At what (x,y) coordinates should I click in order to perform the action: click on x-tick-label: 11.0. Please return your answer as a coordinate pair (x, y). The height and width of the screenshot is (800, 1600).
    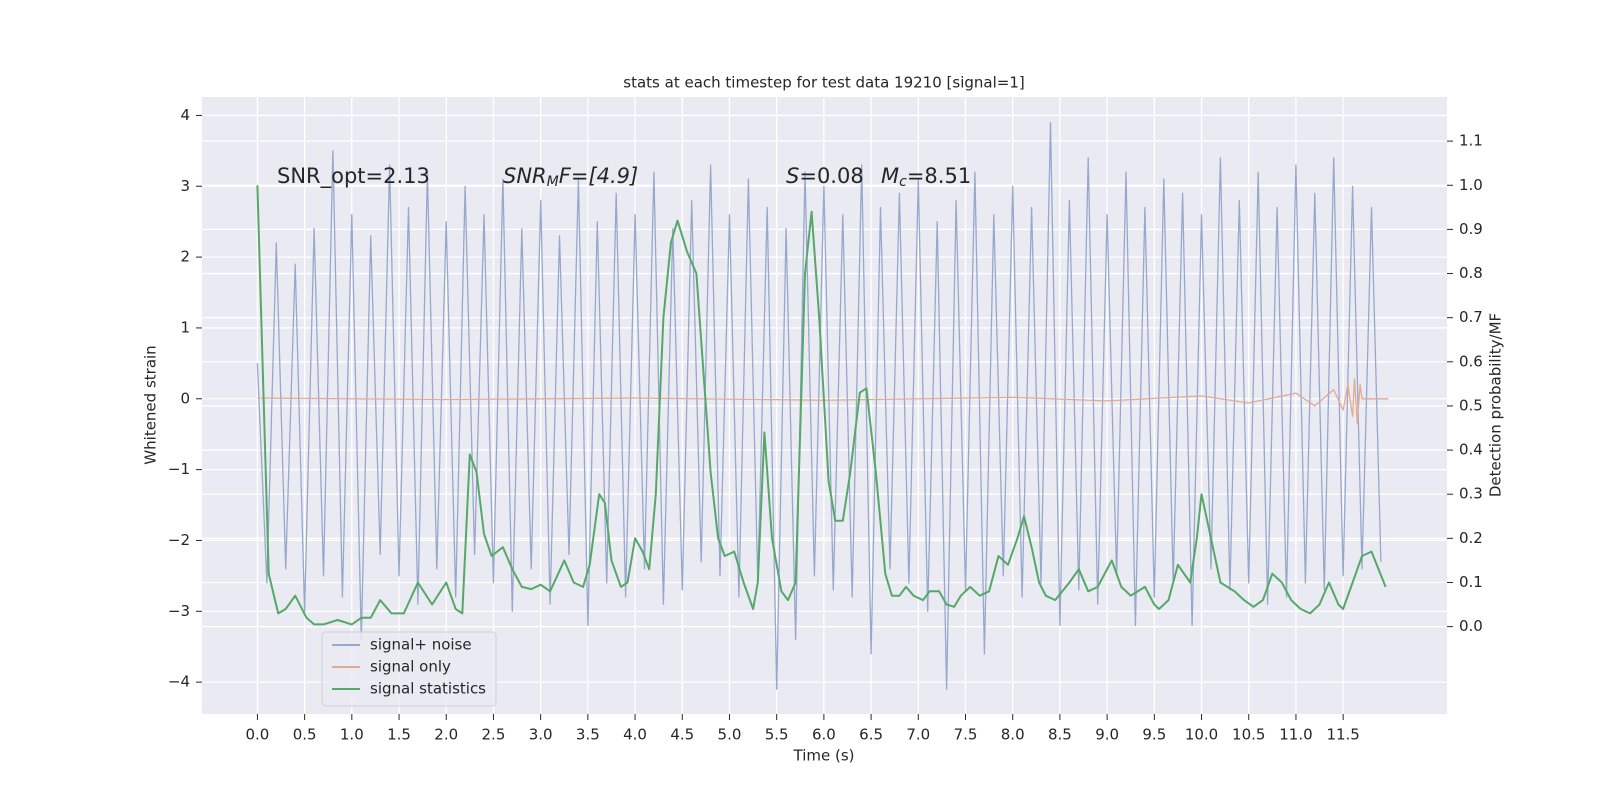
    Looking at the image, I should click on (1295, 735).